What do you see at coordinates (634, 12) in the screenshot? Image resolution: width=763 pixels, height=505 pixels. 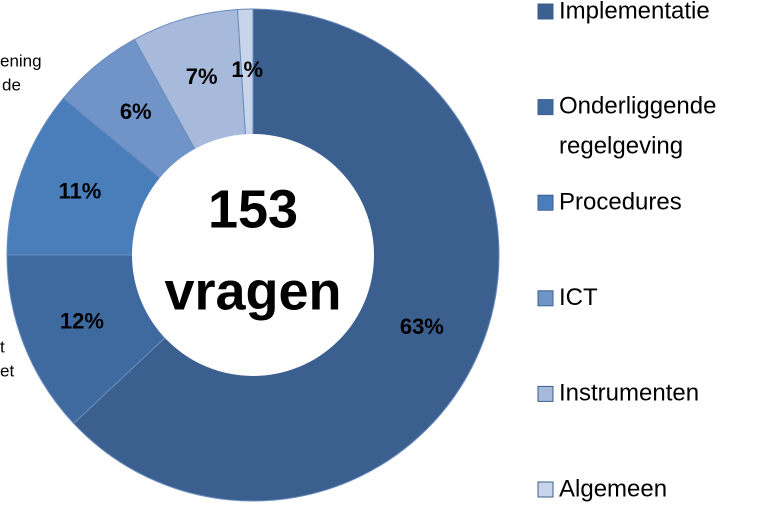 I see `legend-label: Implementatie` at bounding box center [634, 12].